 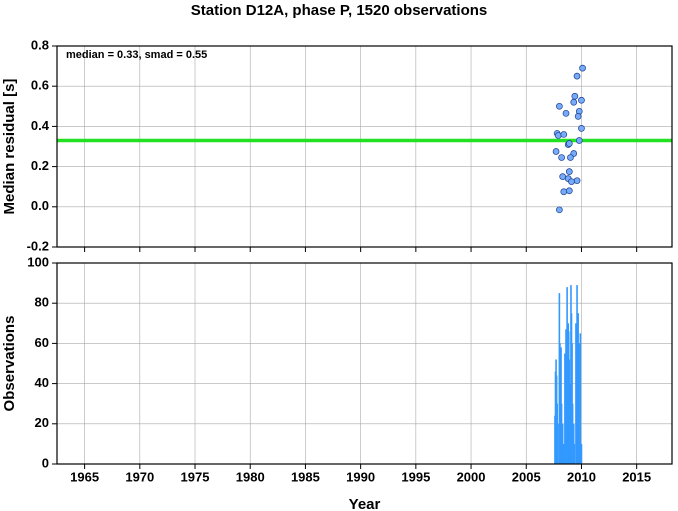 What do you see at coordinates (365, 503) in the screenshot?
I see `x-axis-label: Year` at bounding box center [365, 503].